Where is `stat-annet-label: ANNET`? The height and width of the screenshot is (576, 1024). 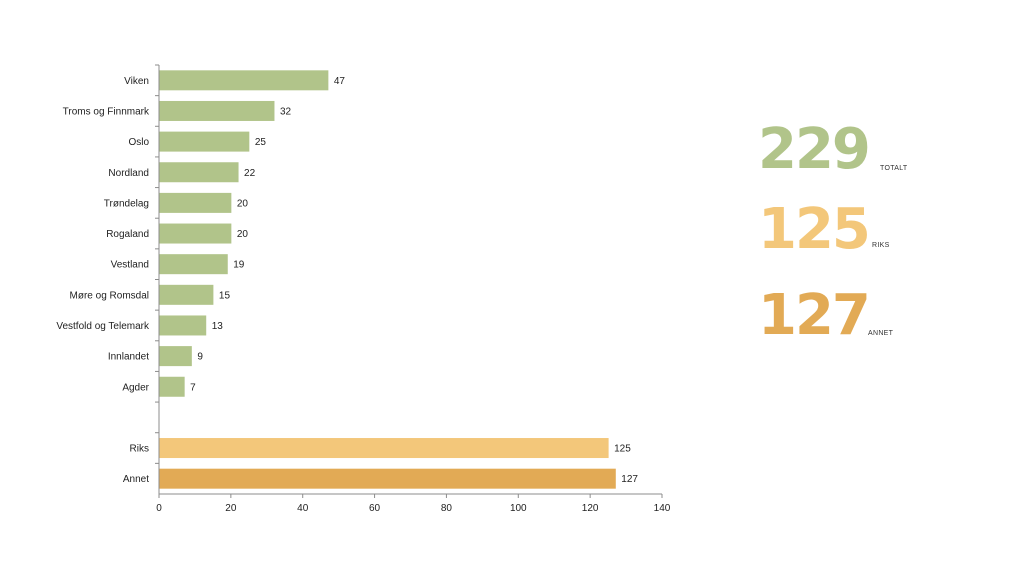 stat-annet-label: ANNET is located at coordinates (881, 333).